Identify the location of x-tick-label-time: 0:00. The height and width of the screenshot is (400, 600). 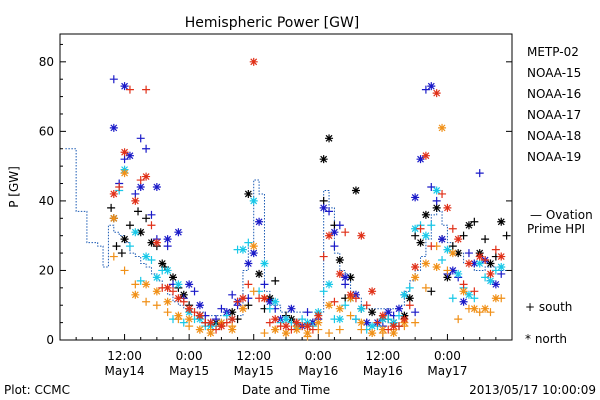
(318, 356).